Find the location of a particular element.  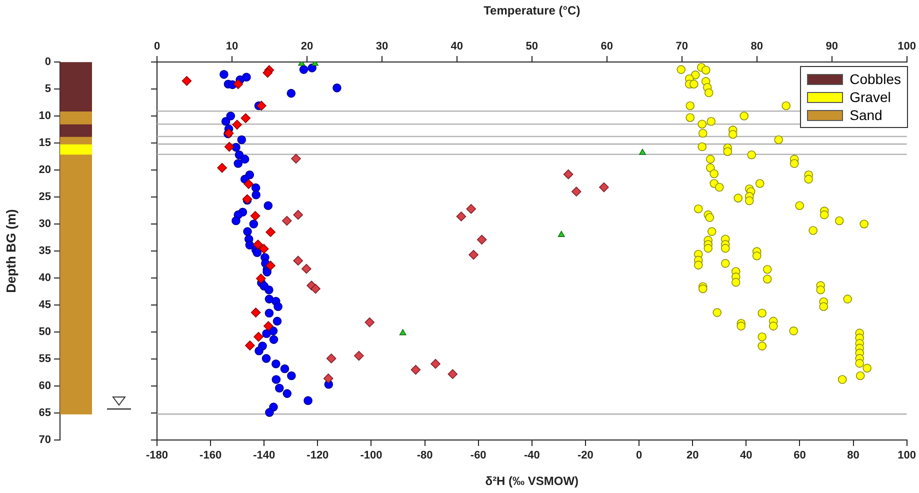

x2-tick-label: 40 is located at coordinates (457, 46).